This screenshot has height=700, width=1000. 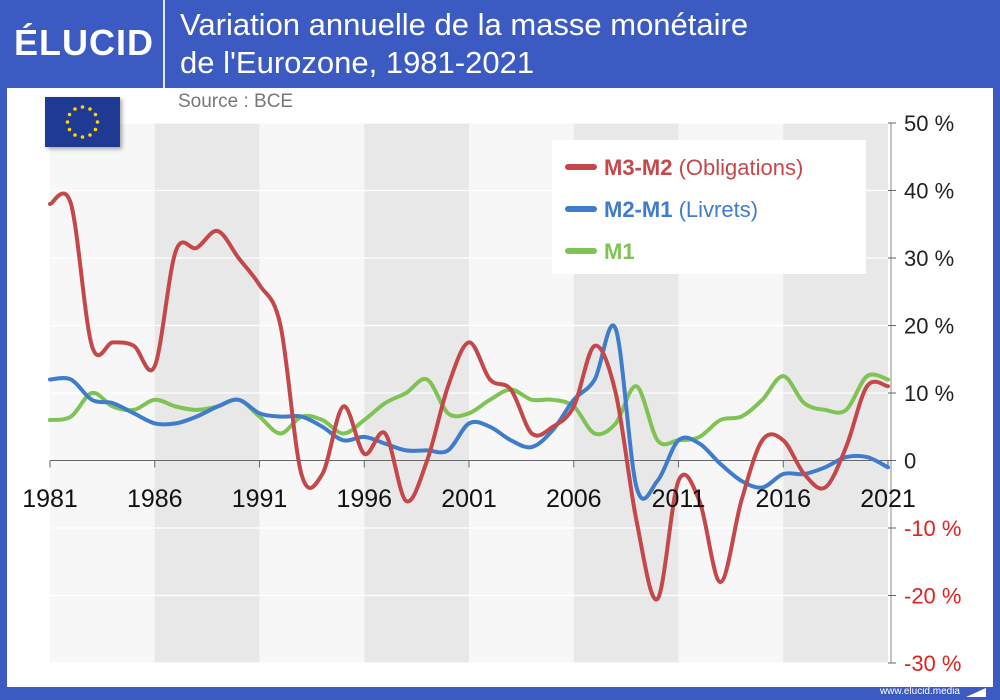 What do you see at coordinates (703, 167) in the screenshot?
I see `legend-label-m3-m2: M3-M2 (Obligations)` at bounding box center [703, 167].